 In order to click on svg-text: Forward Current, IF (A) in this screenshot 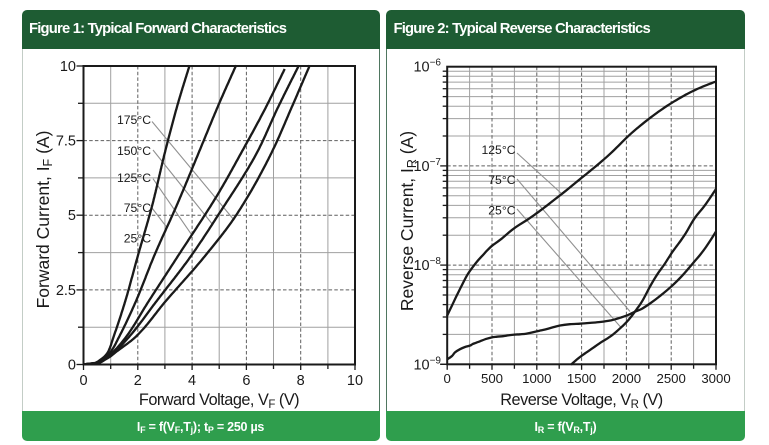, I will do `click(44, 220)`.